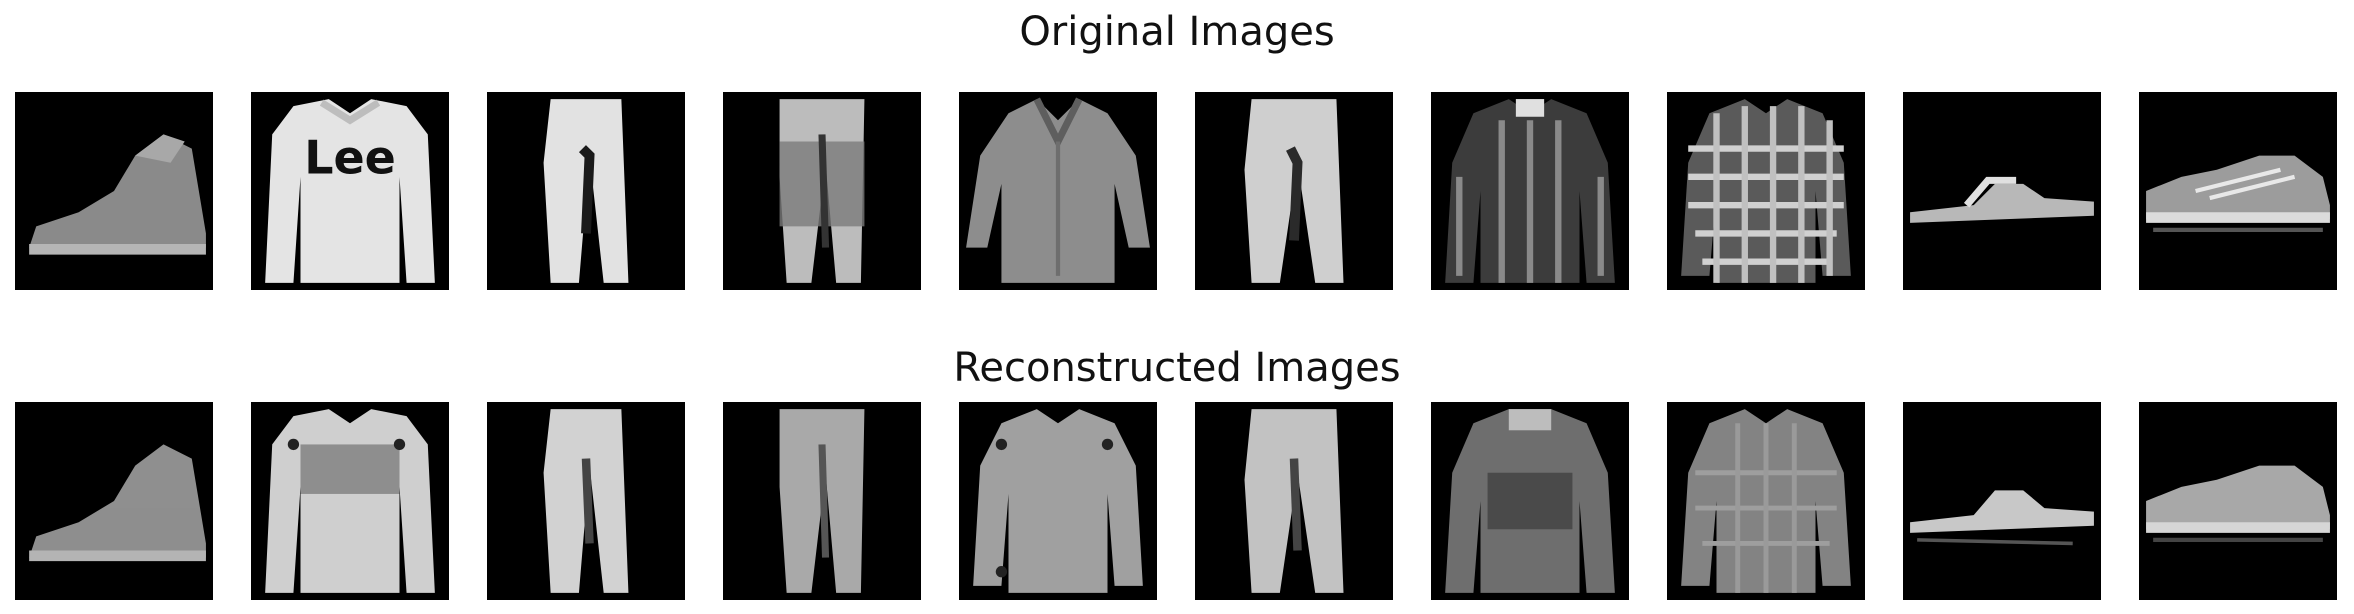  Describe the element at coordinates (1294, 191) in the screenshot. I see `original-image-6: trouser` at that location.